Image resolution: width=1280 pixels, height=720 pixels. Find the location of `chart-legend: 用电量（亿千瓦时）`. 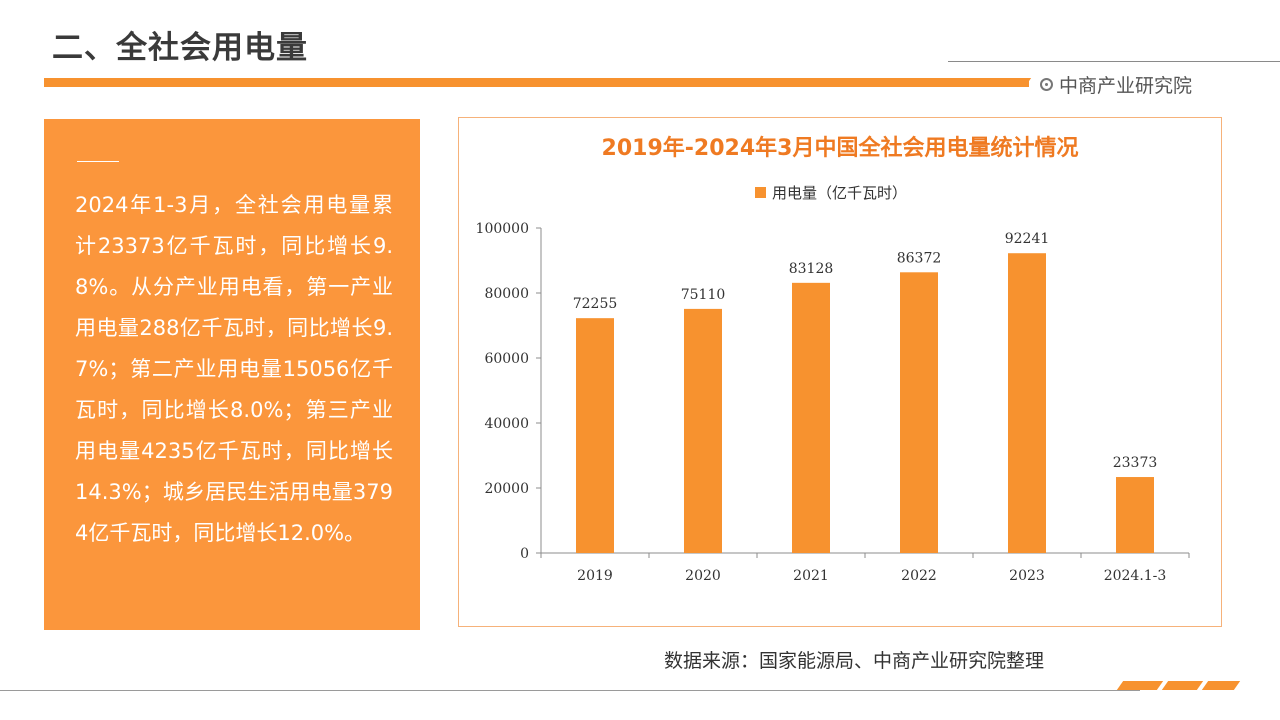

chart-legend: 用电量（亿千瓦时） is located at coordinates (831, 192).